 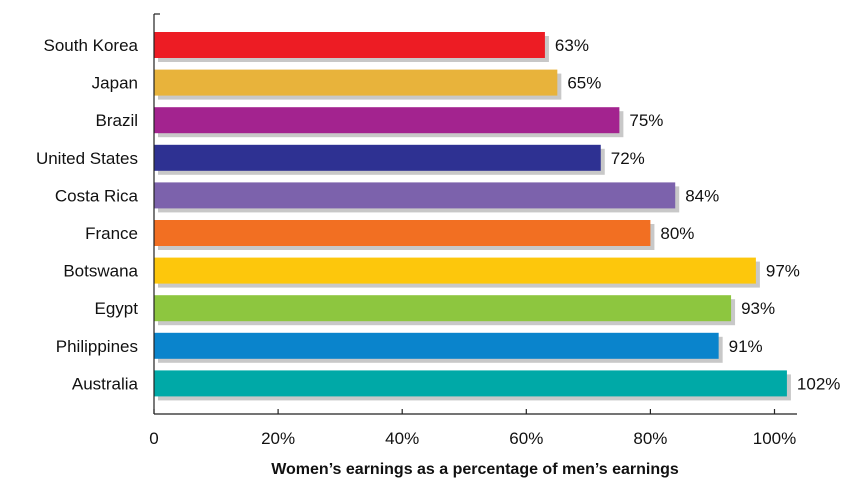 I want to click on value-label: 63%, so click(x=572, y=45).